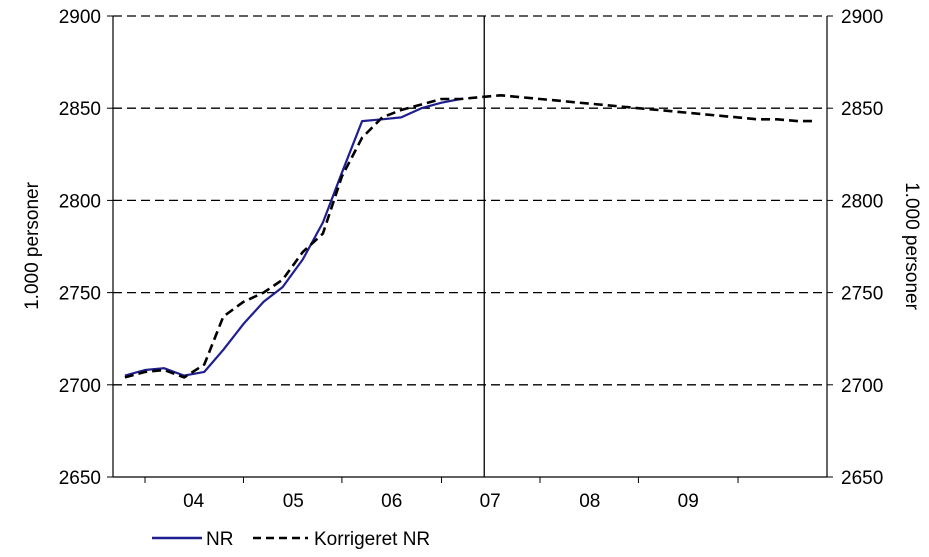  I want to click on legend: NR Korrigeret NR, so click(291, 539).